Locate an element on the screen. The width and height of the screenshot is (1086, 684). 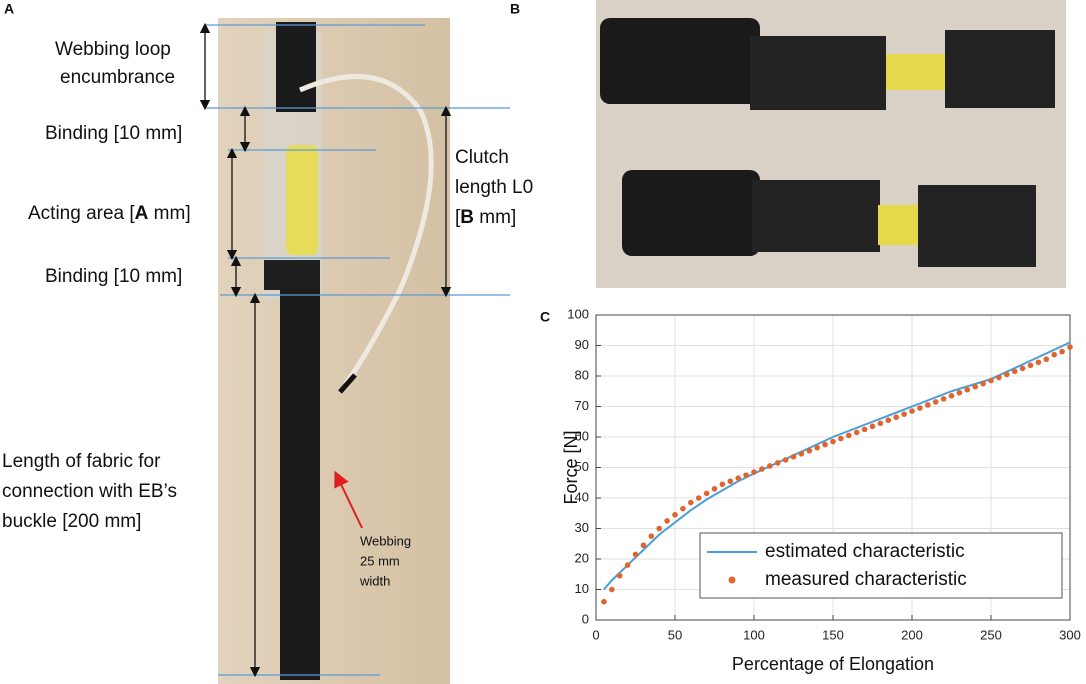
y-axis-label: Force [N] is located at coordinates (571, 467).